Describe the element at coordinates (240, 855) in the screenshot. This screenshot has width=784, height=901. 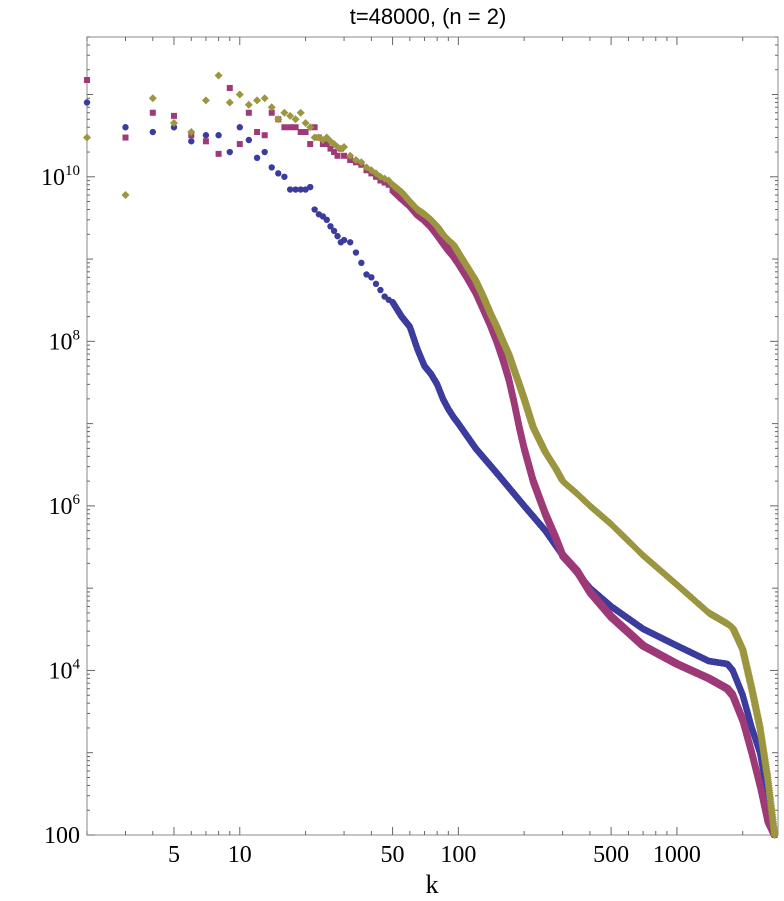
I see `x-tick-label: 10` at that location.